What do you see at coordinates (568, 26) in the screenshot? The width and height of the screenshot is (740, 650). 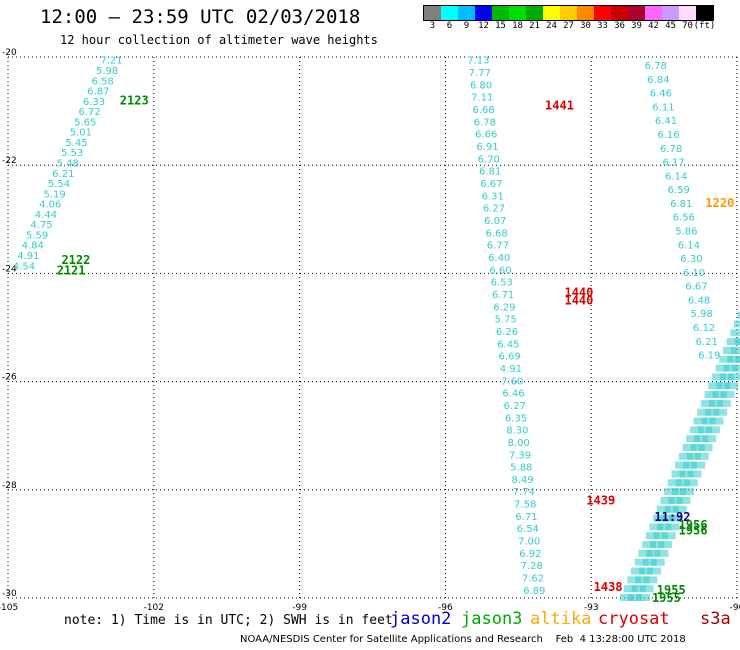 I see `color-scale-label: 27` at bounding box center [568, 26].